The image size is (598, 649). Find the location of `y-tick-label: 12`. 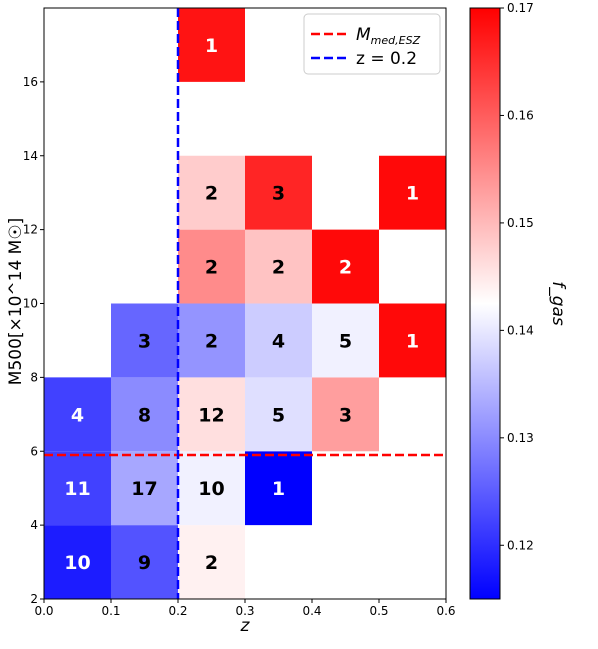

y-tick-label: 12 is located at coordinates (30, 230).